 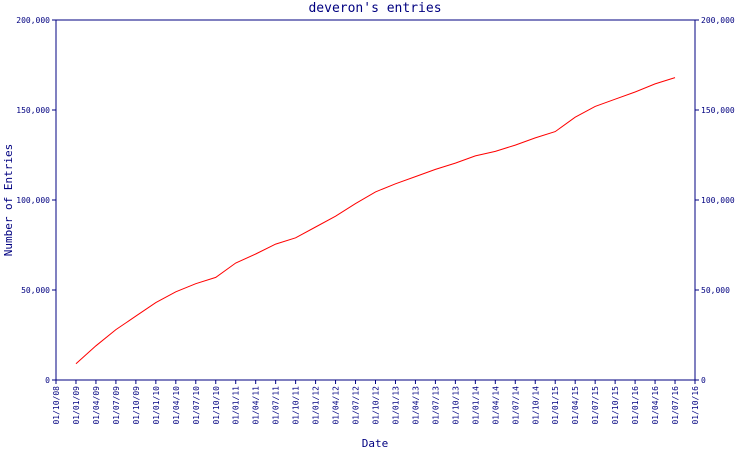 What do you see at coordinates (455, 405) in the screenshot?
I see `x-tick-label: 01/10/13` at bounding box center [455, 405].